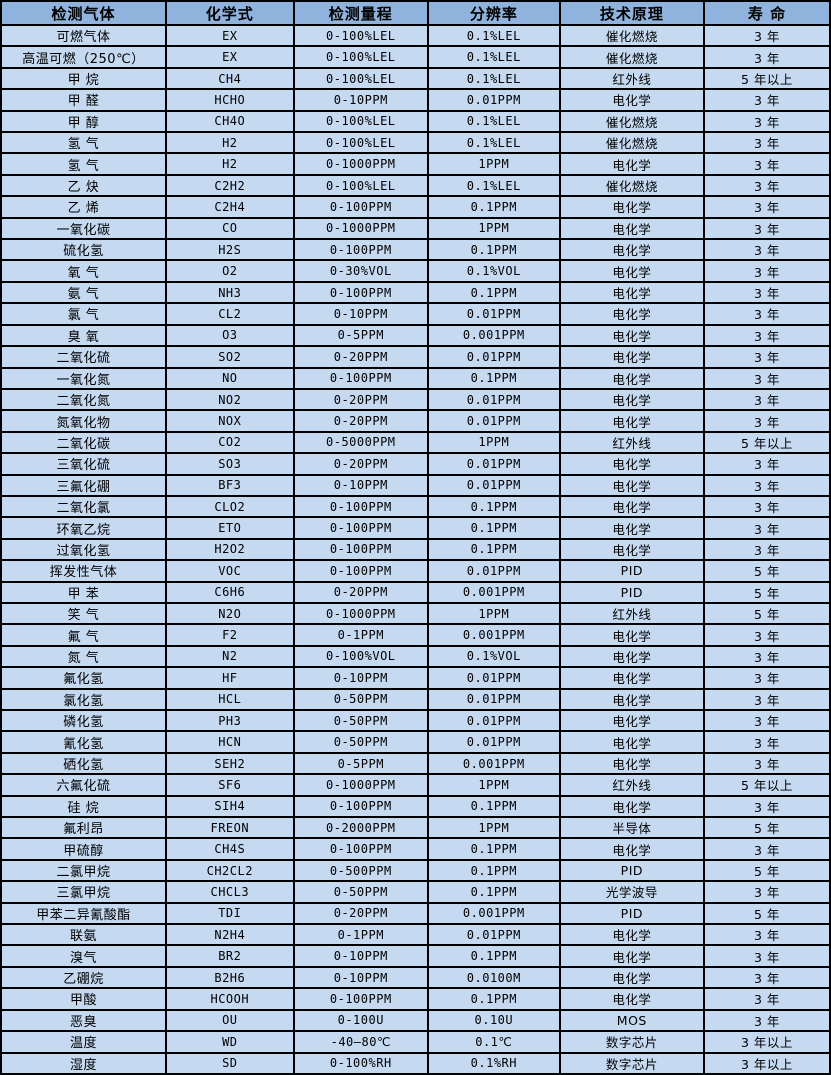  I want to click on gas-name-cell: 二氧化碳, so click(83, 442).